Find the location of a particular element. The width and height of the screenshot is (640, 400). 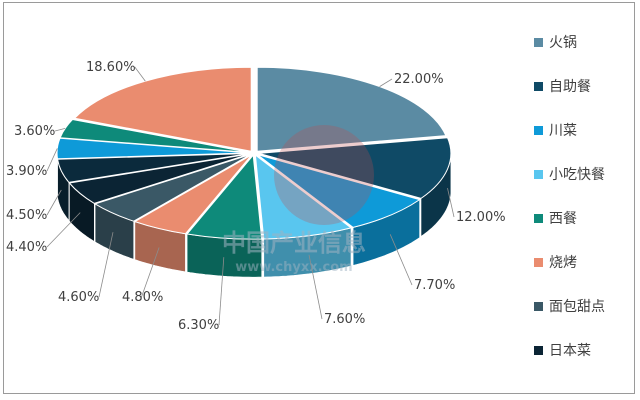

watermark-url: www.chyxx.com is located at coordinates (293, 267).